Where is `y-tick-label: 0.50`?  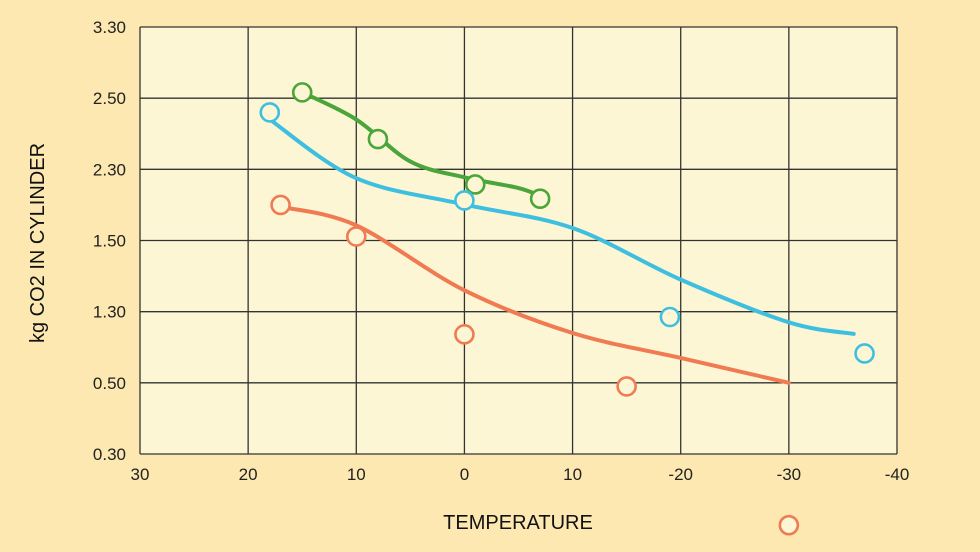 y-tick-label: 0.50 is located at coordinates (109, 383).